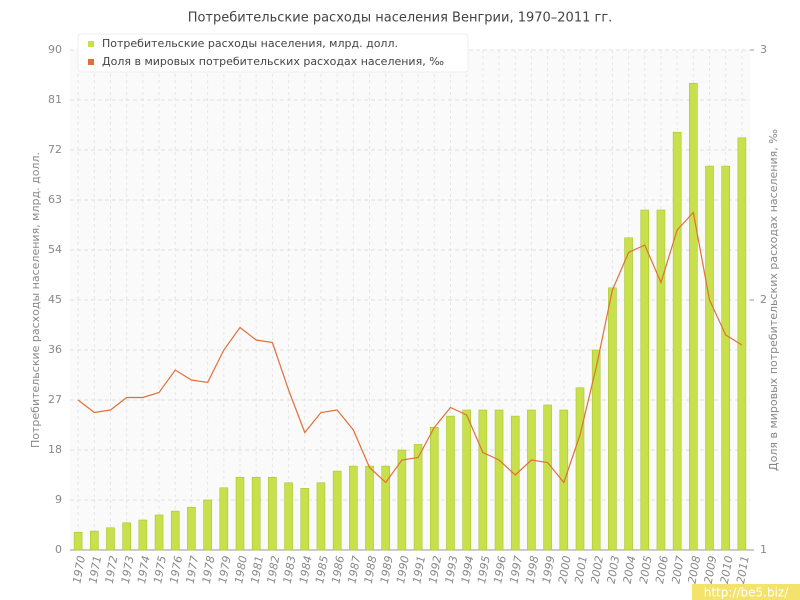 The height and width of the screenshot is (600, 800). I want to click on x-tick-label: 1973, so click(128, 570).